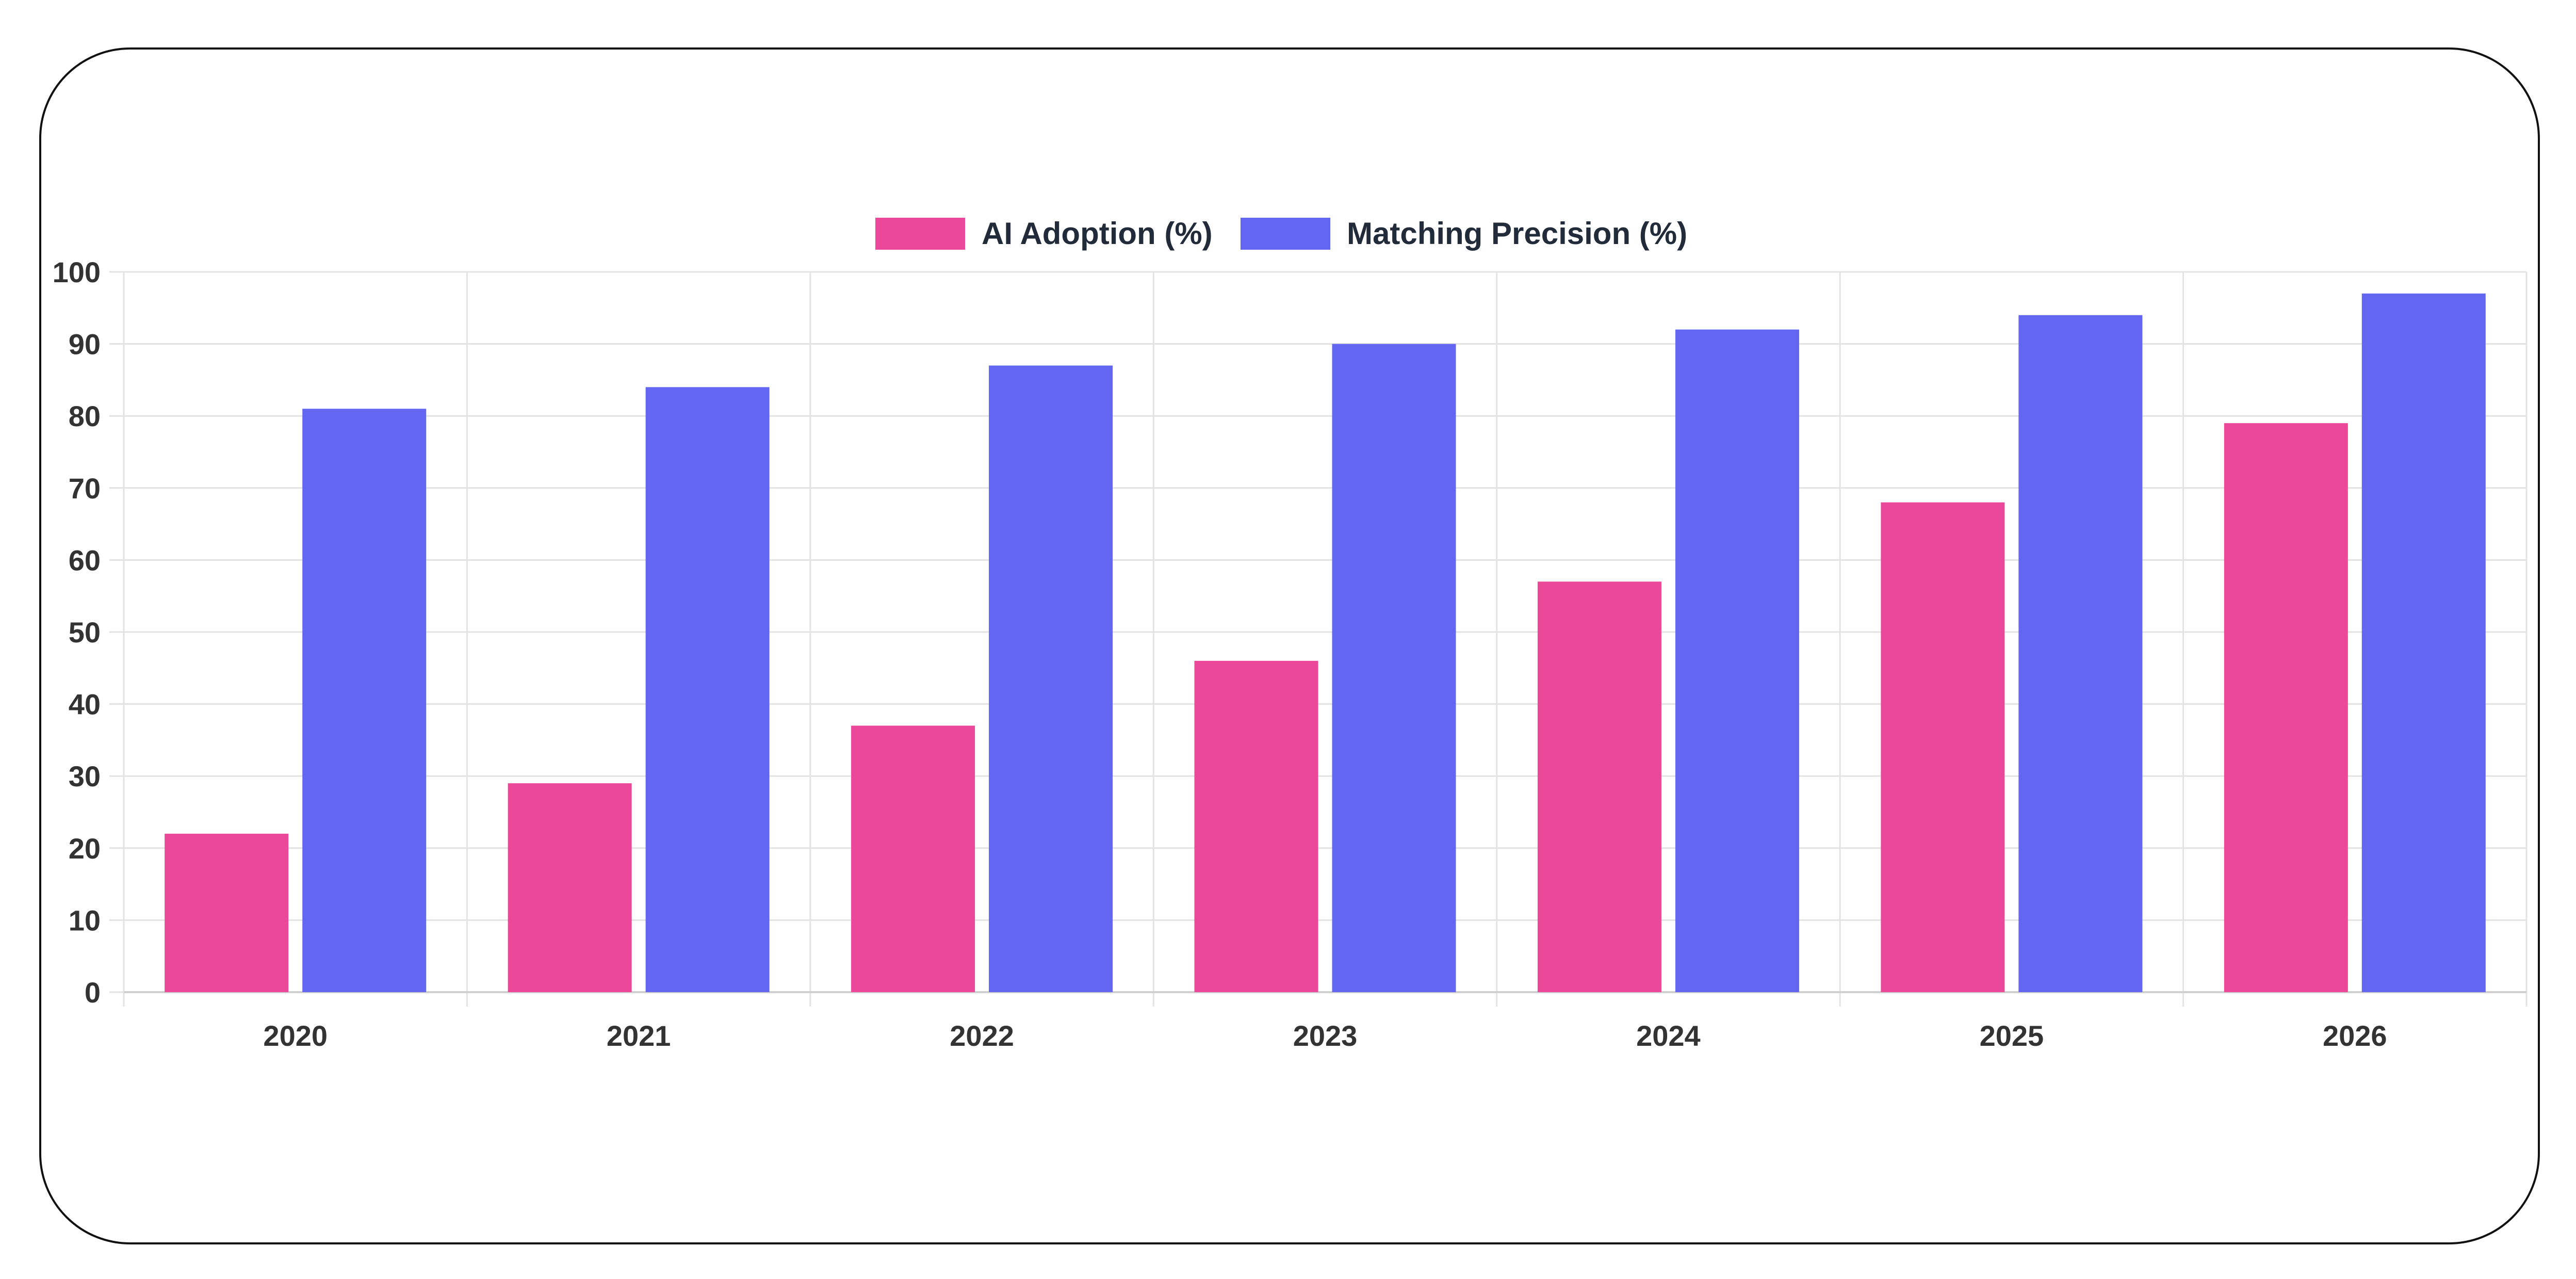 The image size is (2576, 1279). What do you see at coordinates (913, 858) in the screenshot?
I see `bar-ai-adoption-2022` at bounding box center [913, 858].